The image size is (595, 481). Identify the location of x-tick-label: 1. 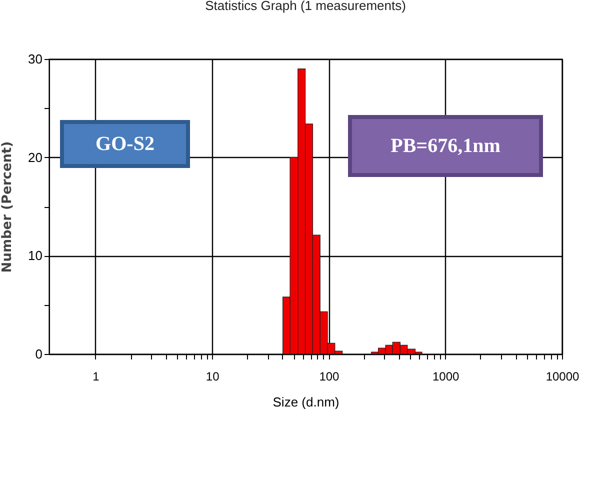
(96, 377).